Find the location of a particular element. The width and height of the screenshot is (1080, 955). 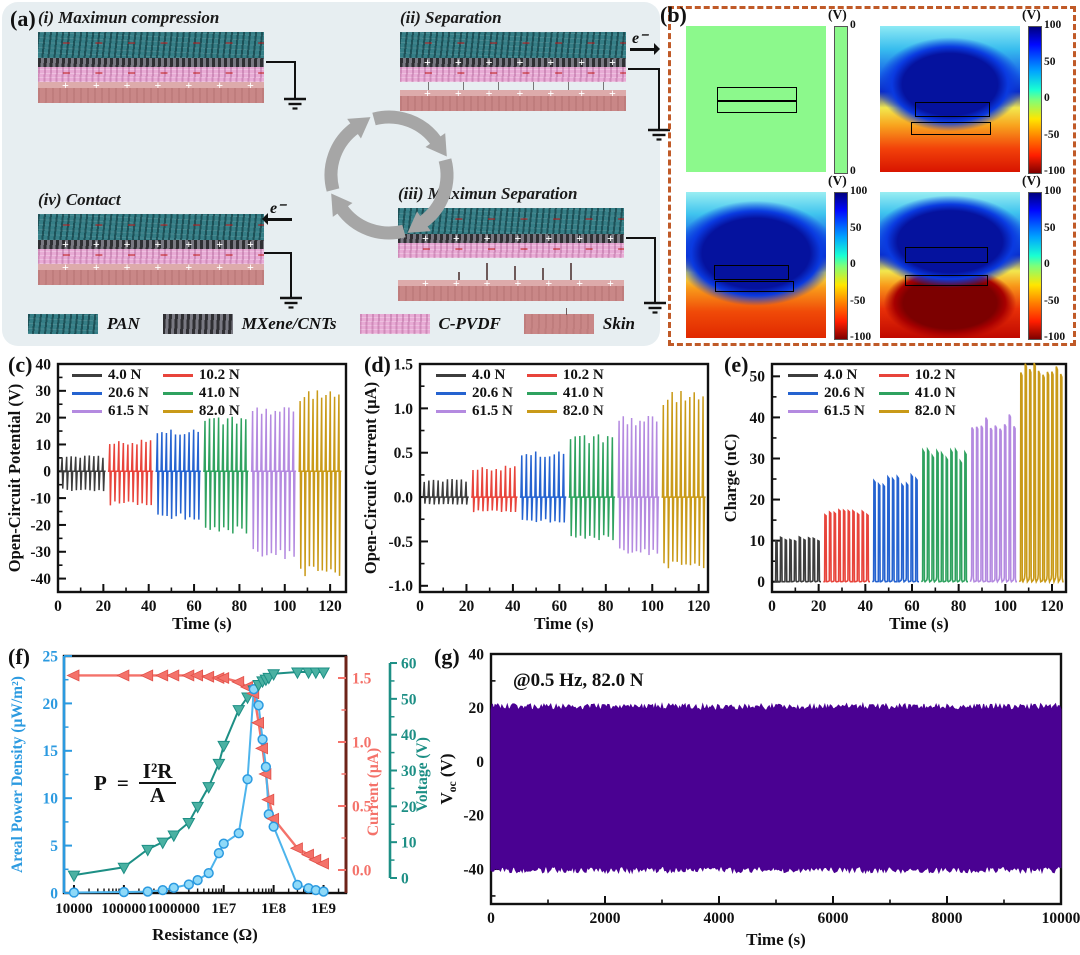

layer-pan: −−−−−−− is located at coordinates (151, 45).